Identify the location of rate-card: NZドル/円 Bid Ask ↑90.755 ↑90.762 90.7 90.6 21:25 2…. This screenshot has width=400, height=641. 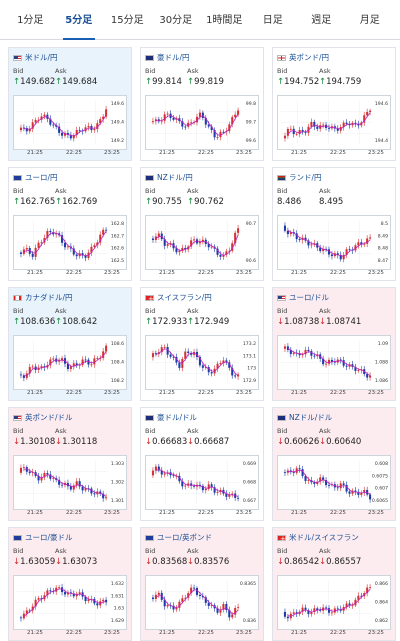
(202, 224).